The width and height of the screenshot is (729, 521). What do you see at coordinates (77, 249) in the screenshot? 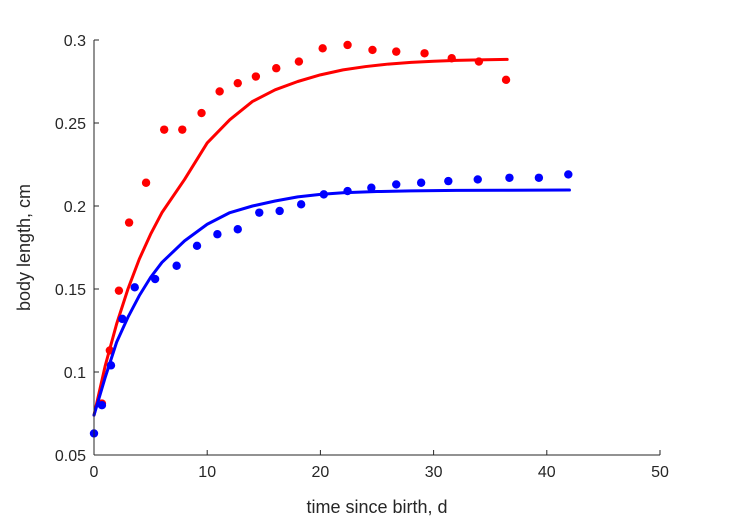
I see `y-ticks: 0.05 0.1 0.15 0.2 0.25 0.3` at bounding box center [77, 249].